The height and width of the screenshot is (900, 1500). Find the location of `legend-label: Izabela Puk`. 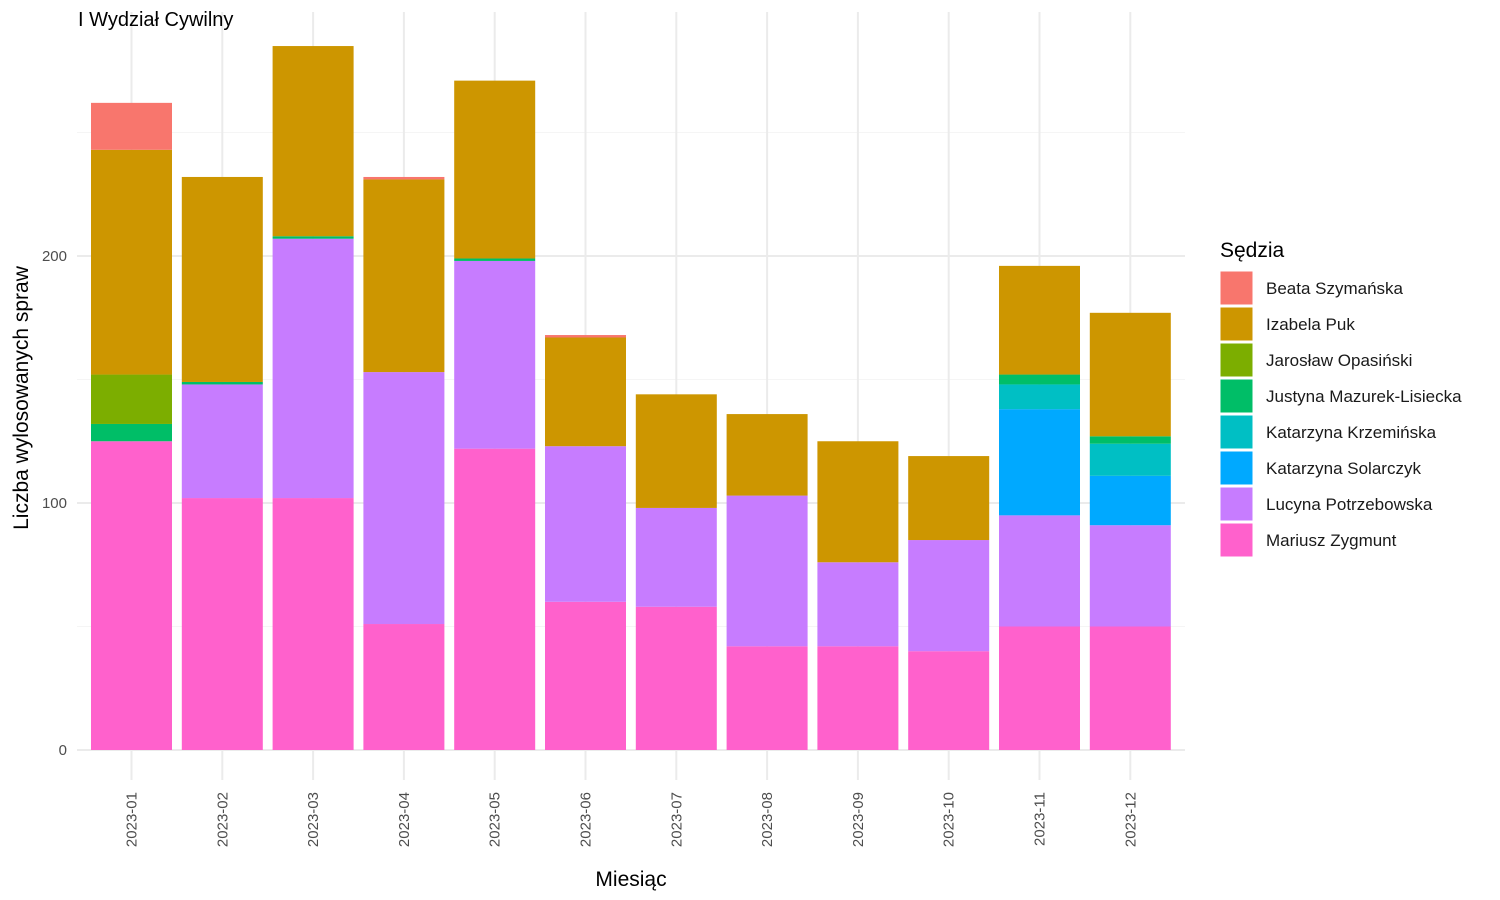

legend-label: Izabela Puk is located at coordinates (1310, 324).